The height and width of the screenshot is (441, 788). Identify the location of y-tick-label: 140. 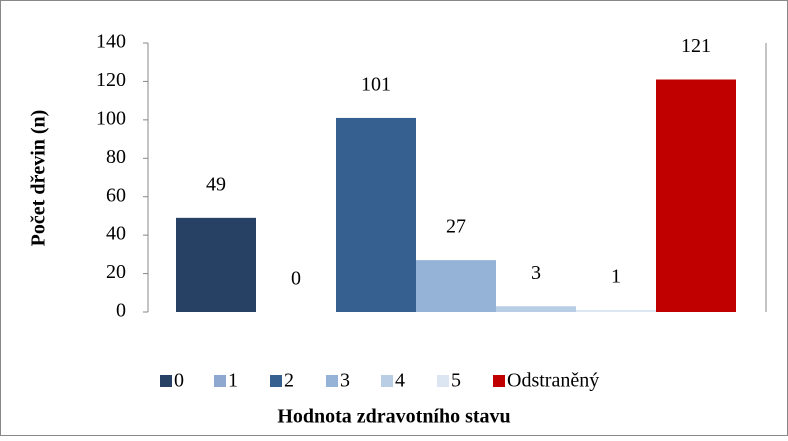
(111, 42).